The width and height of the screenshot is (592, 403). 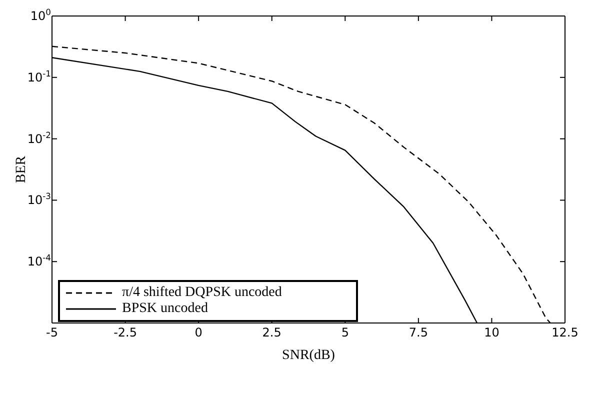 What do you see at coordinates (202, 293) in the screenshot?
I see `legend-label: π/4 shifted DQPSK uncoded` at bounding box center [202, 293].